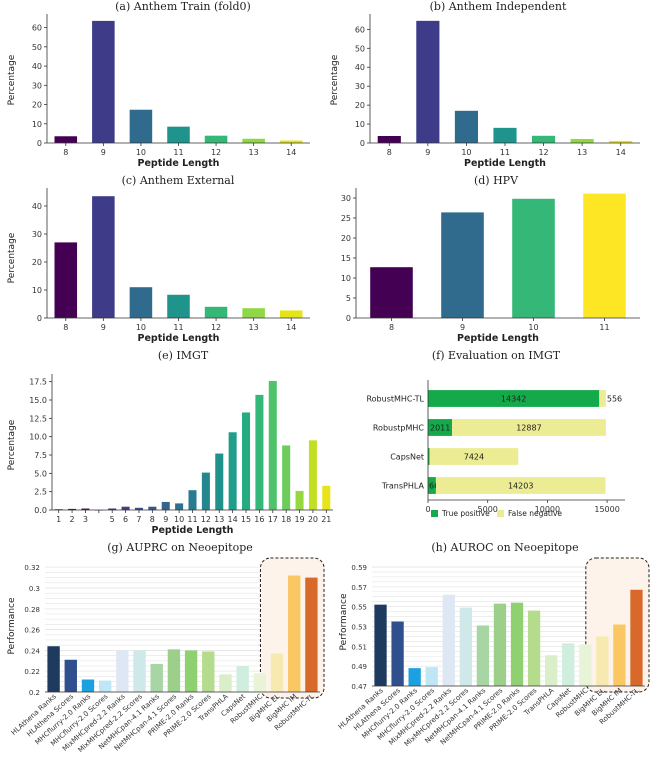  Describe the element at coordinates (40, 473) in the screenshot. I see `y-tick-label: 5.0` at that location.